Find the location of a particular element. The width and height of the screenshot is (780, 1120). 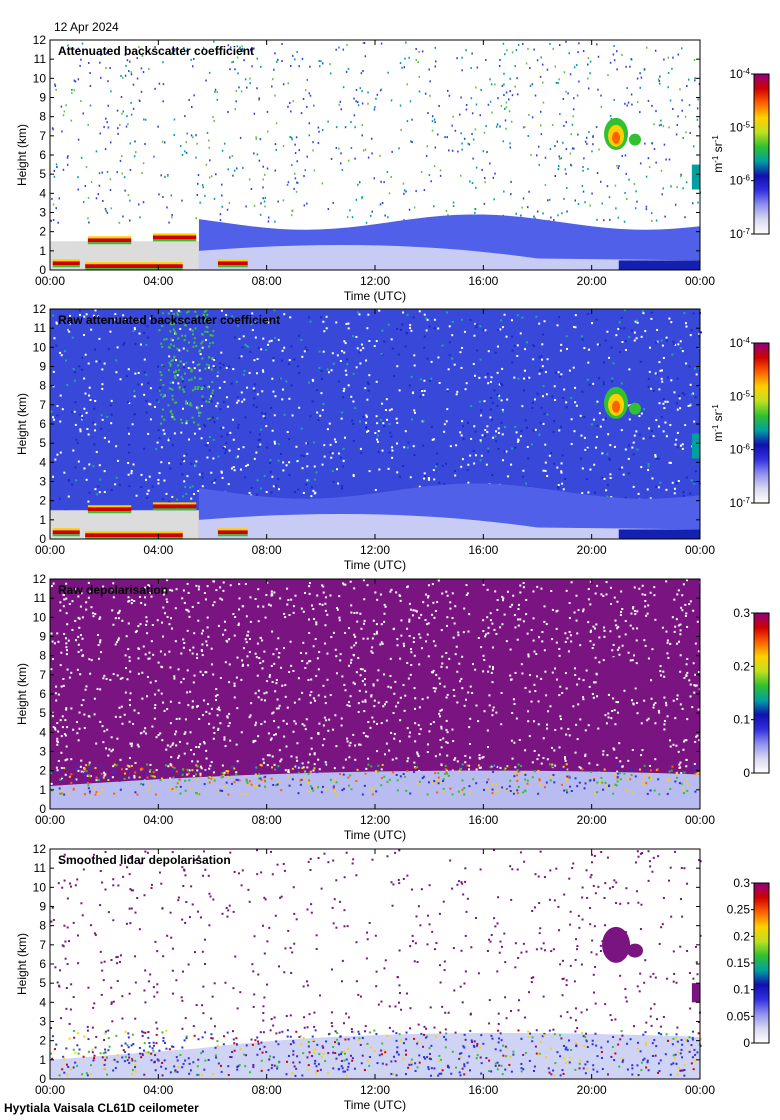

date-label: 12 Apr 2024 is located at coordinates (86, 27).